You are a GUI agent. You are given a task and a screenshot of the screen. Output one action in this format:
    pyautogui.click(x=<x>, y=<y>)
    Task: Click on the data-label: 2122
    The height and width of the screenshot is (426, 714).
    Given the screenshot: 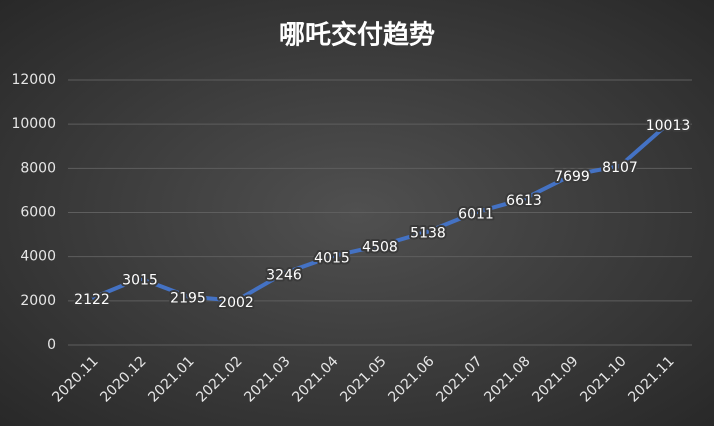 What is the action you would take?
    pyautogui.click(x=92, y=300)
    